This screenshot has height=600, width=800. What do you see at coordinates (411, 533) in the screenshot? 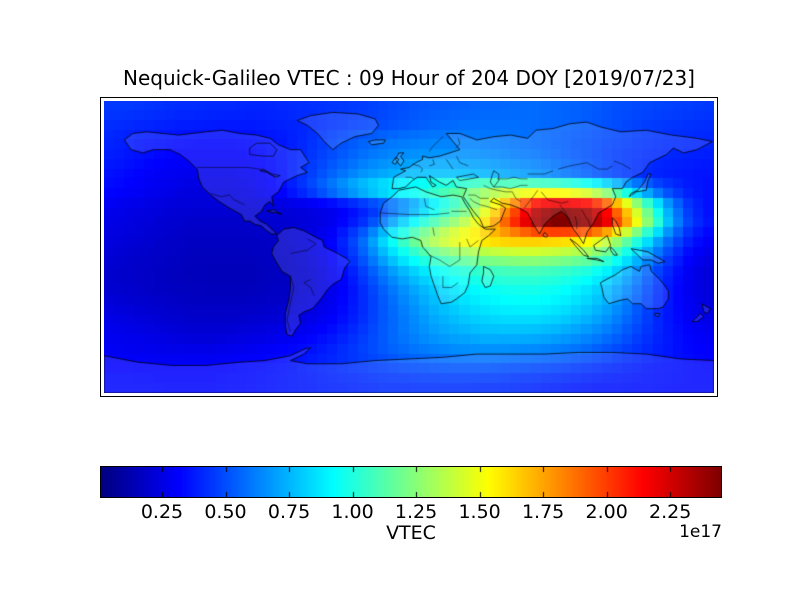
I see `colorbar-axis-label: VTEC` at bounding box center [411, 533].